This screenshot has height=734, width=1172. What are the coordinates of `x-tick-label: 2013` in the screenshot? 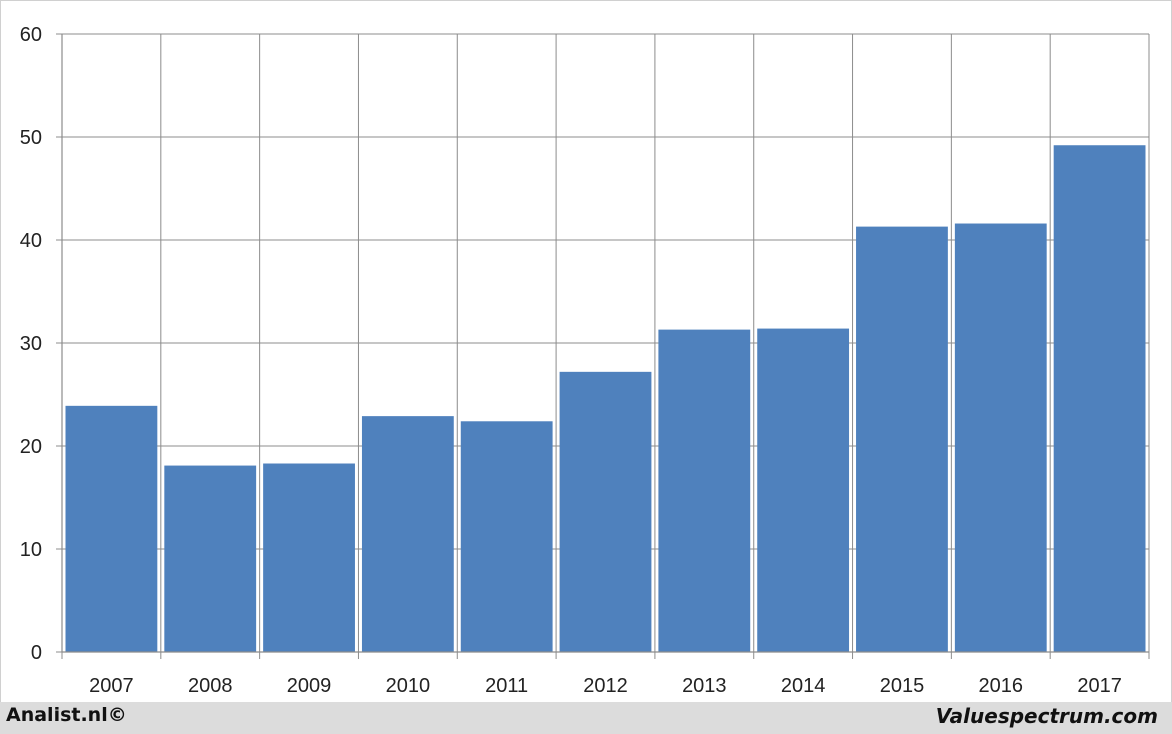 It's located at (704, 686).